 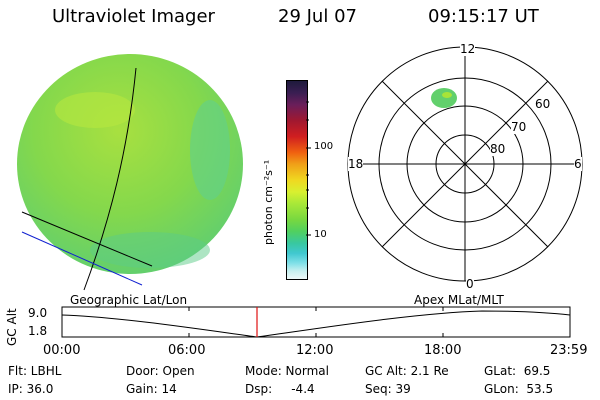 I want to click on instrument-title: Ultraviolet Imager, so click(x=133, y=16).